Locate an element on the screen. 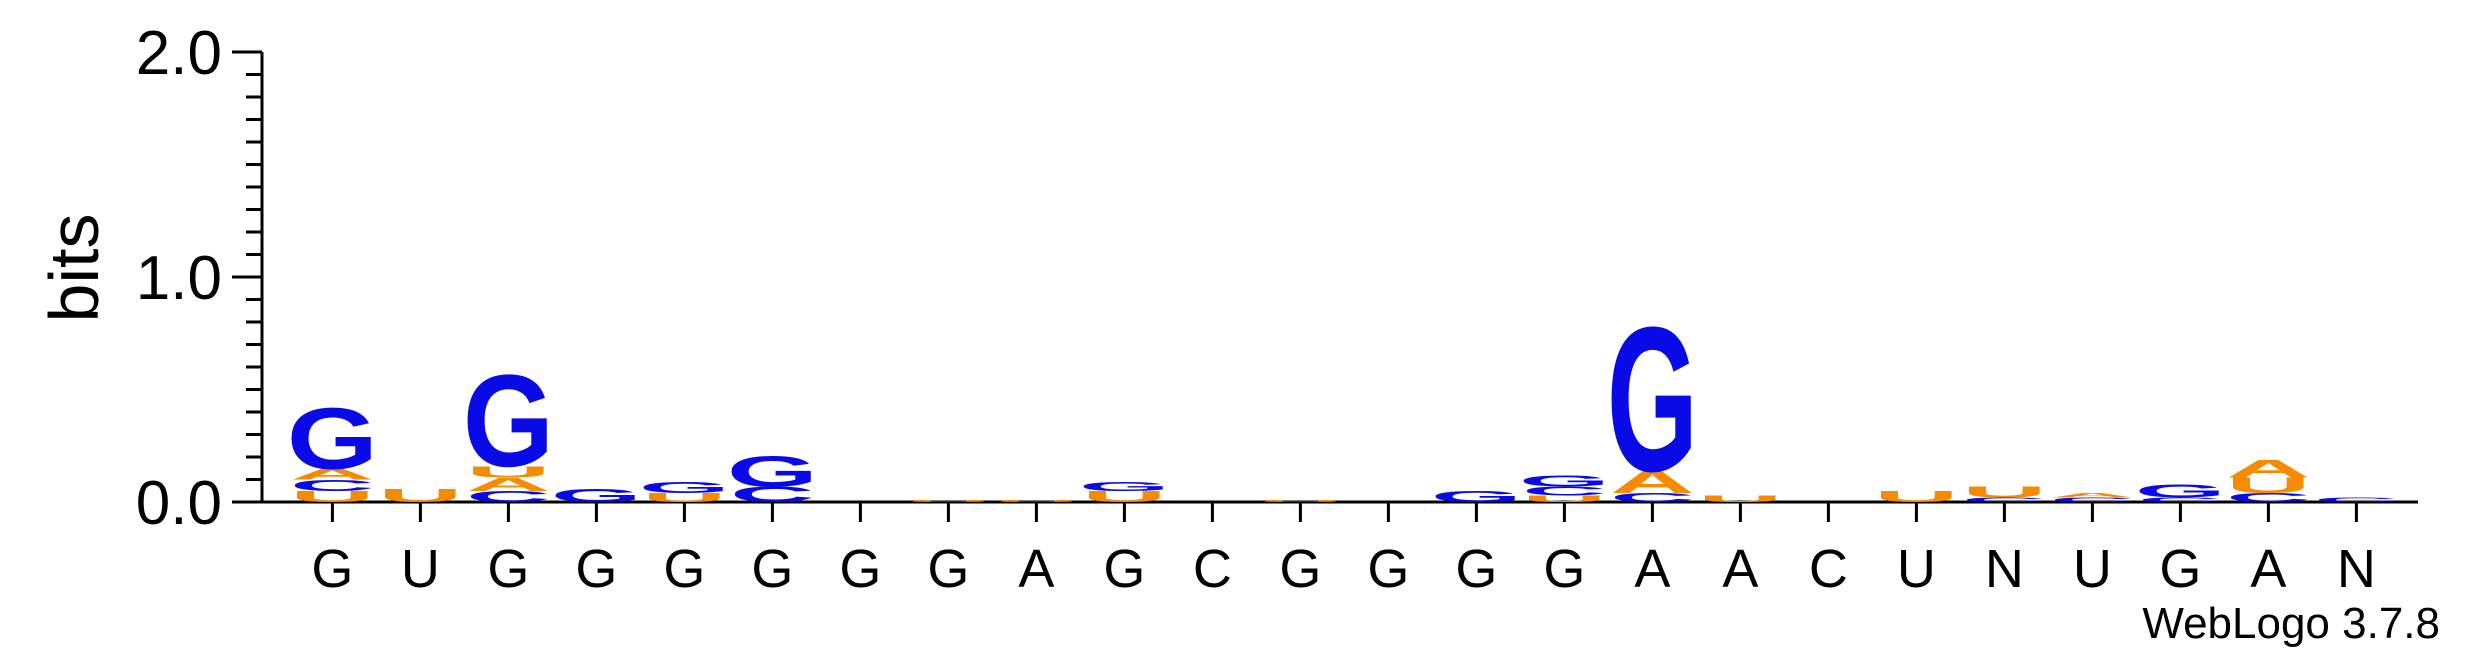 The width and height of the screenshot is (2475, 667). y-axis: 0.0 1.0 2.0 is located at coordinates (200, 278).